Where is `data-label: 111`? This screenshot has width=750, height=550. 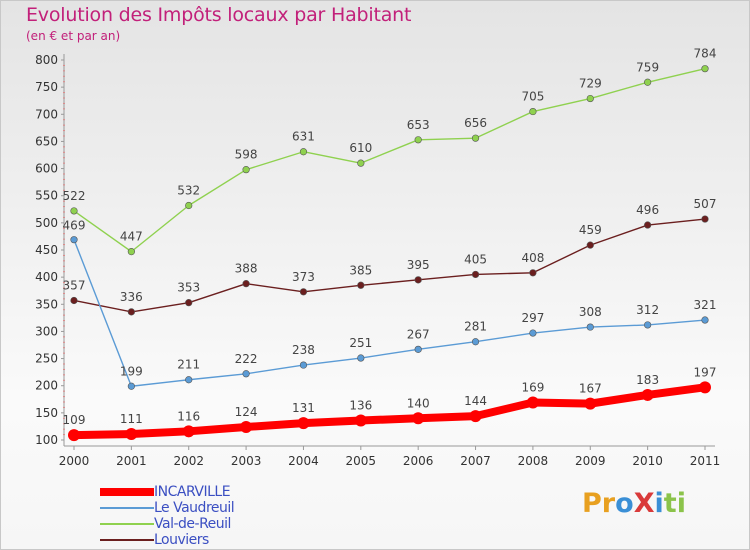
data-label: 111 is located at coordinates (131, 419).